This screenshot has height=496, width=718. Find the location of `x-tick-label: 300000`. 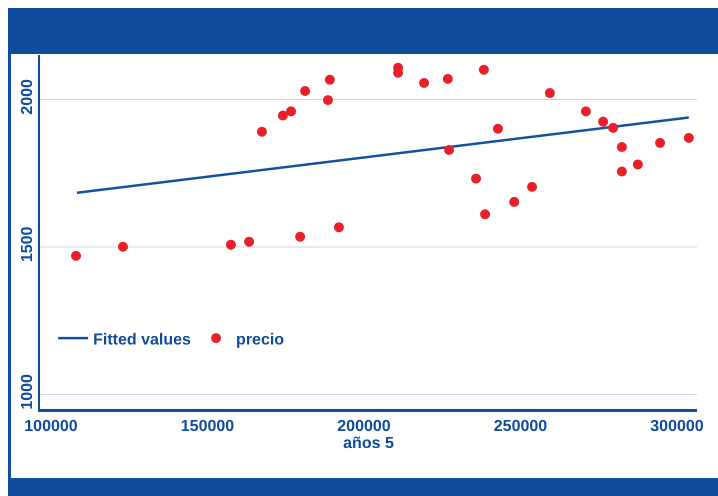

x-tick-label: 300000 is located at coordinates (677, 427).